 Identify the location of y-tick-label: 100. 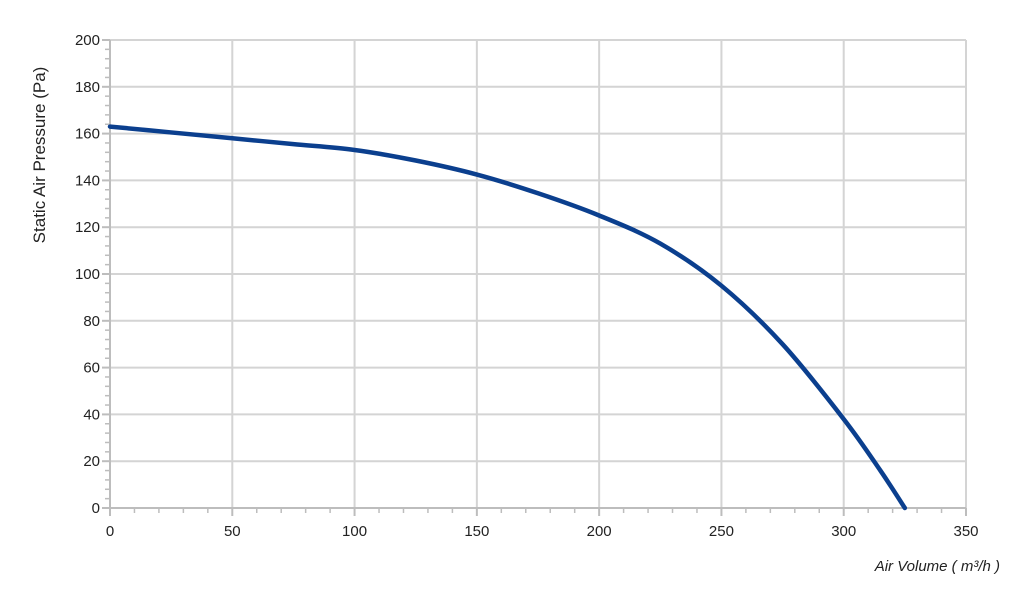
(87, 274).